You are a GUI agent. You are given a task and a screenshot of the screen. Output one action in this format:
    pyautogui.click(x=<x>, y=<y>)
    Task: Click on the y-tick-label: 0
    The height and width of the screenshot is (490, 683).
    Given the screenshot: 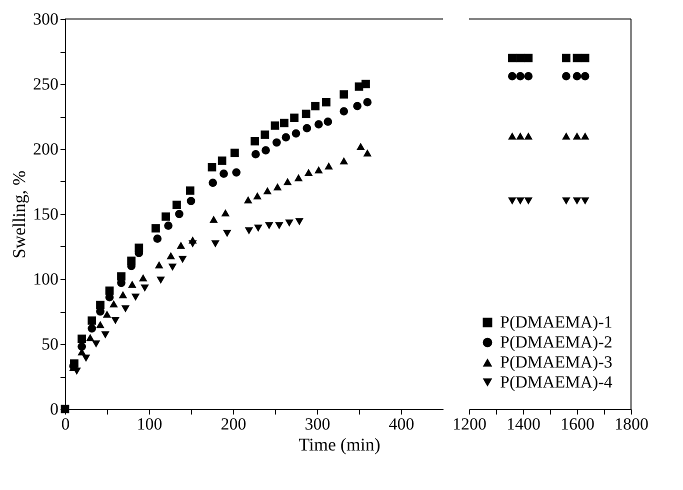 What is the action you would take?
    pyautogui.click(x=54, y=409)
    